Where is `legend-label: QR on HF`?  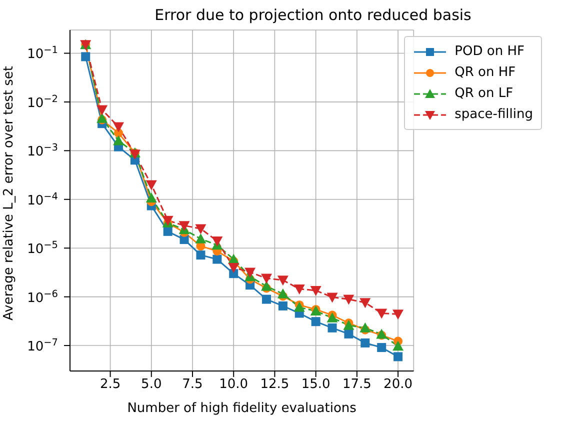 legend-label: QR on HF is located at coordinates (485, 72).